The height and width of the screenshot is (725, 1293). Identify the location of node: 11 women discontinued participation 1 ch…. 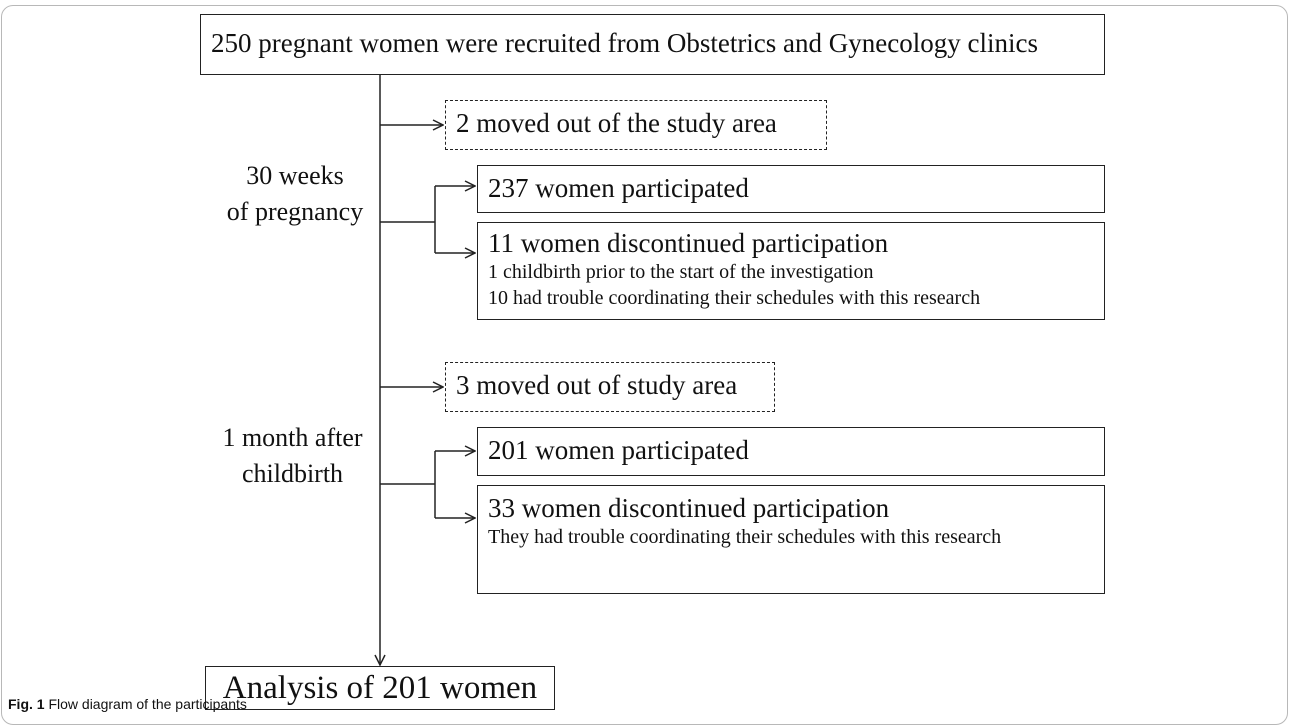
(791, 271).